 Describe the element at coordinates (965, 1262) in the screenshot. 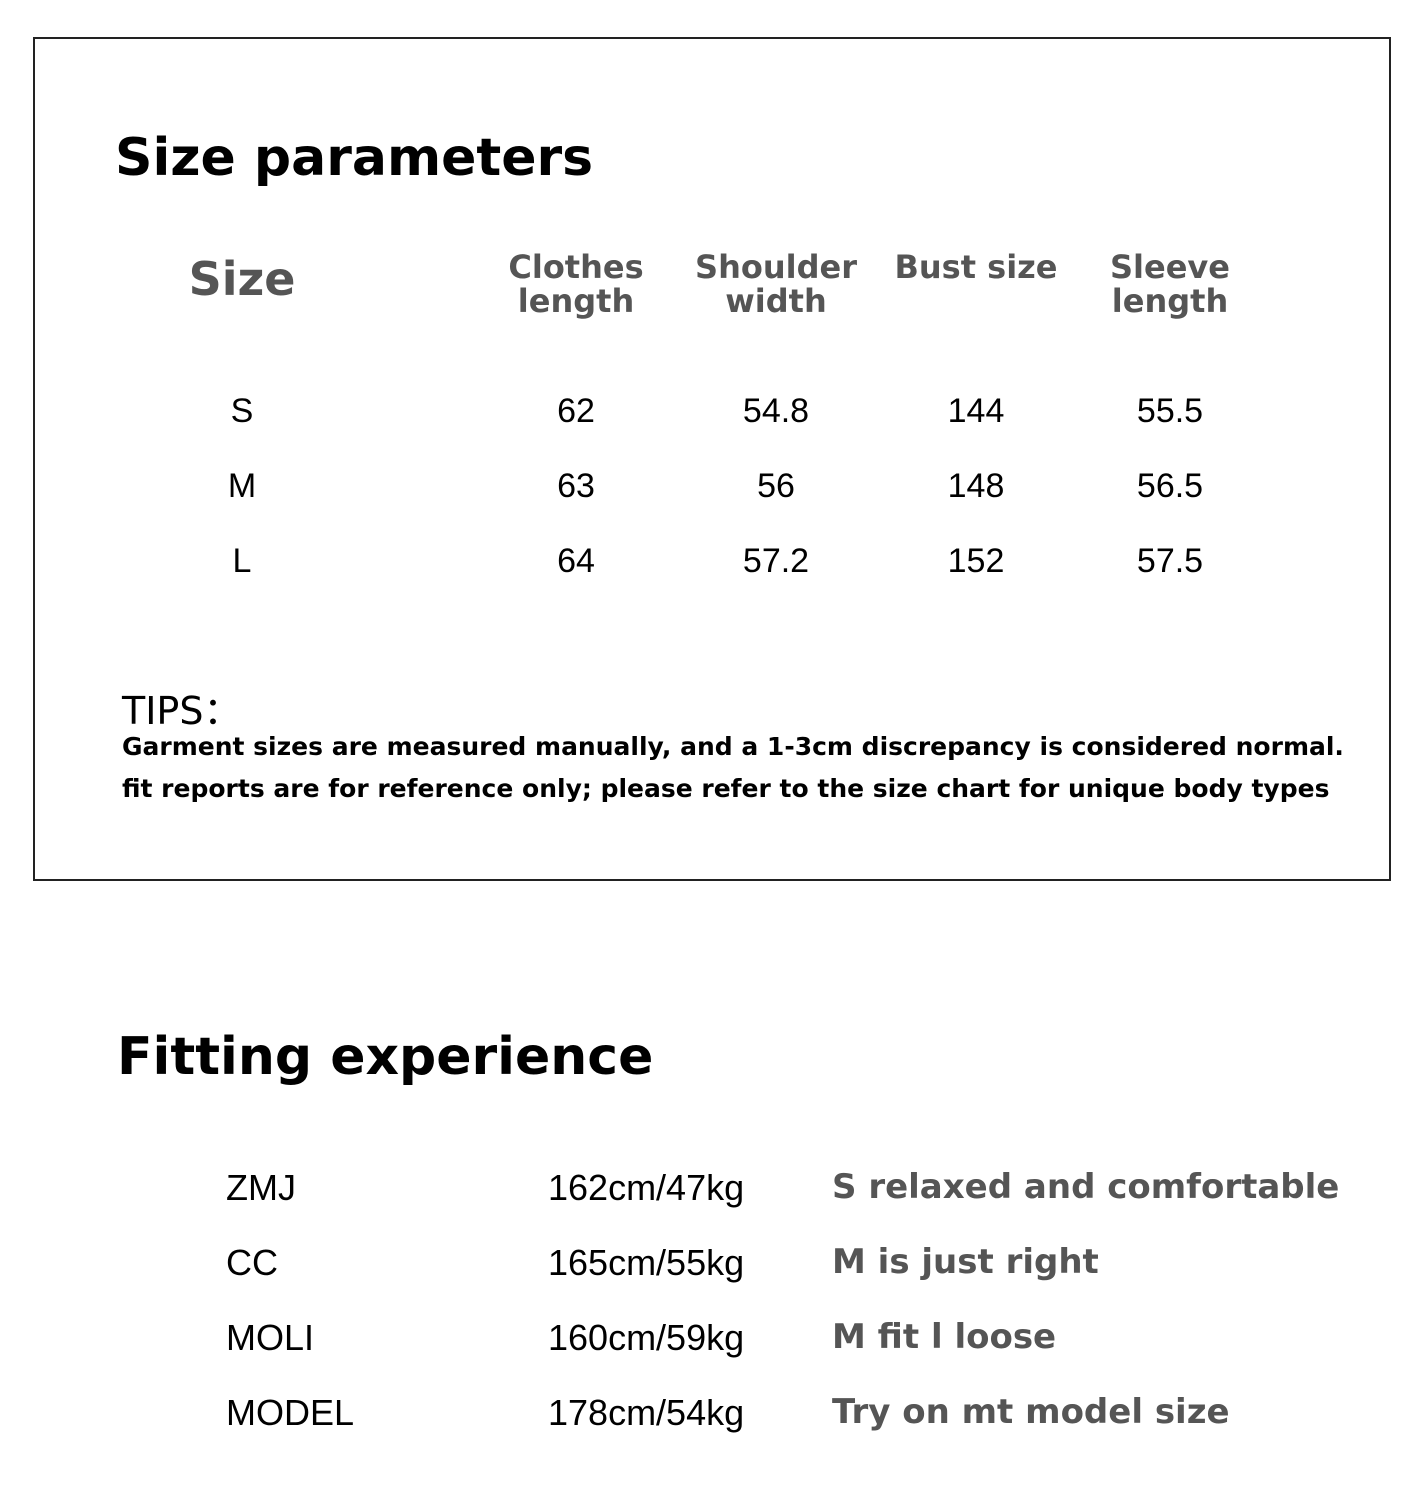

I see `fit-cell: M is just right` at that location.